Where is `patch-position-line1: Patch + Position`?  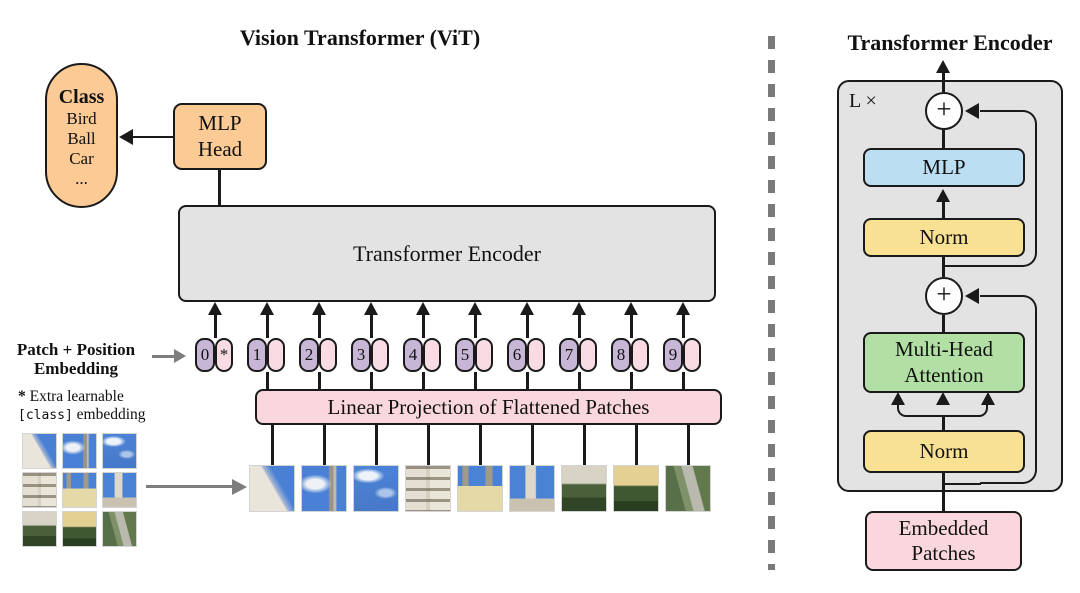
patch-position-line1: Patch + Position is located at coordinates (76, 349).